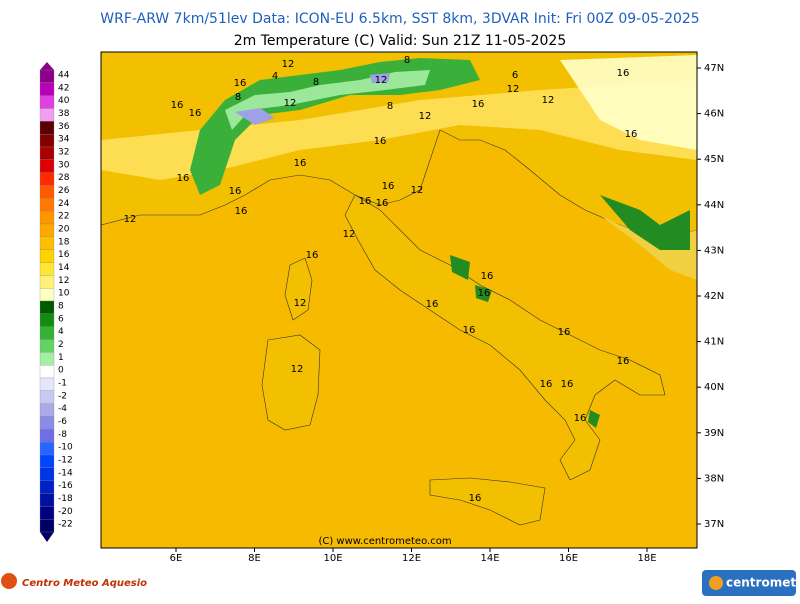 This screenshot has width=800, height=604. Describe the element at coordinates (489, 558) in the screenshot. I see `lon-label: 14E` at that location.